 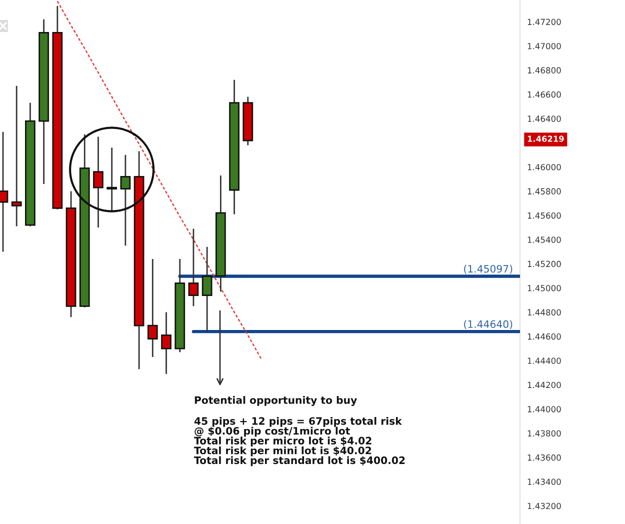 I want to click on y-tick-label: 1.44200, so click(x=544, y=385).